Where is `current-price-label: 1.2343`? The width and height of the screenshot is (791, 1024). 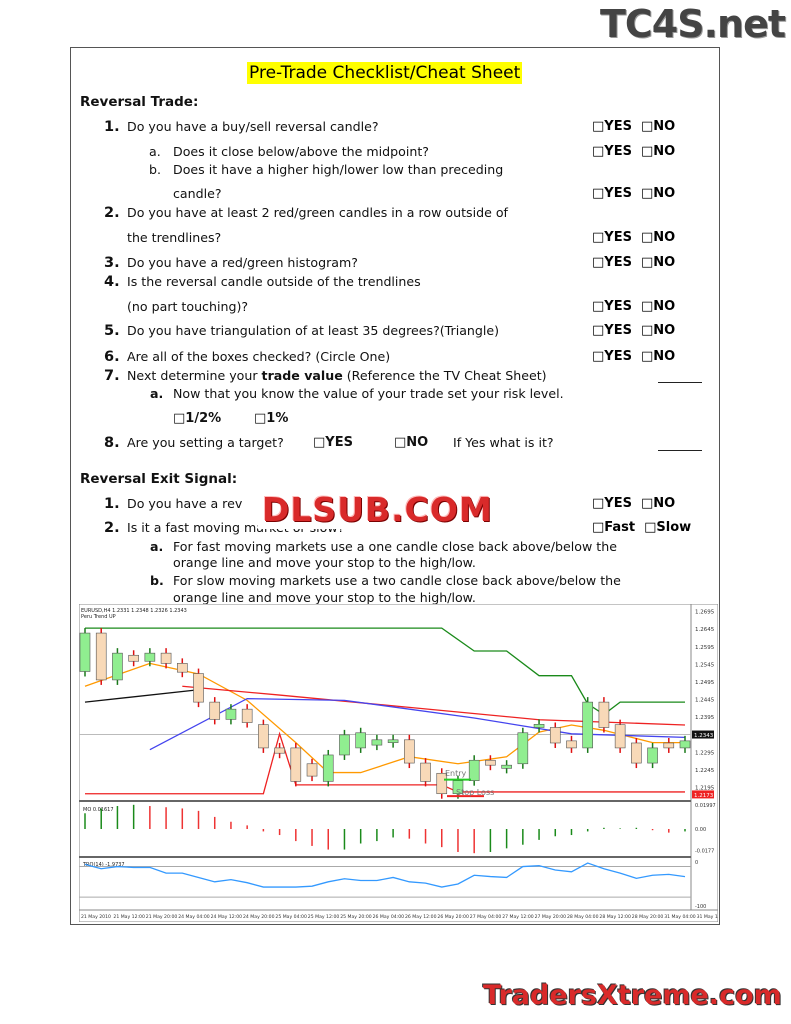 current-price-label: 1.2343 is located at coordinates (704, 736).